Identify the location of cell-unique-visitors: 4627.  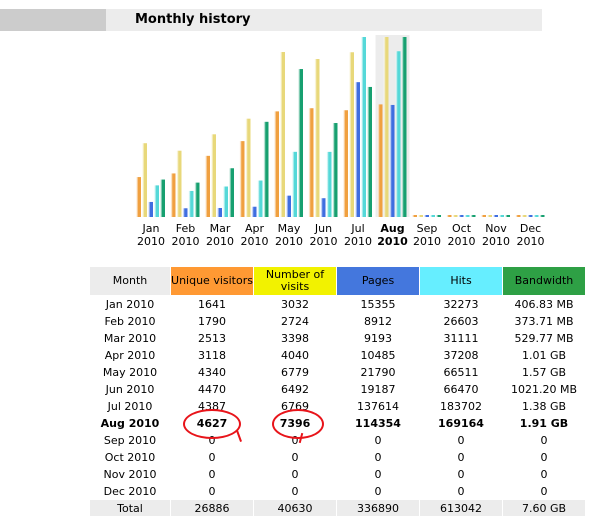
(212, 423).